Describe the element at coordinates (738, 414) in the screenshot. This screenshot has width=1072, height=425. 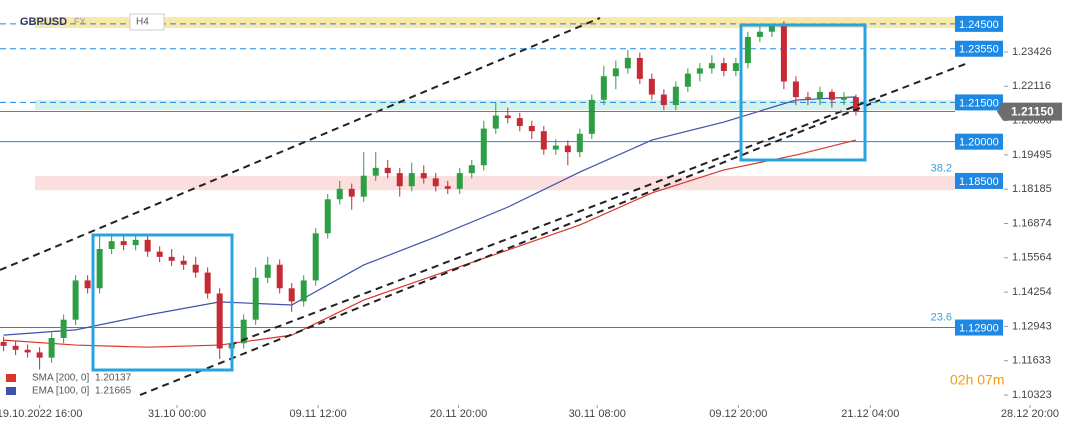
I see `x-tick-label: 09.12 20:00` at that location.